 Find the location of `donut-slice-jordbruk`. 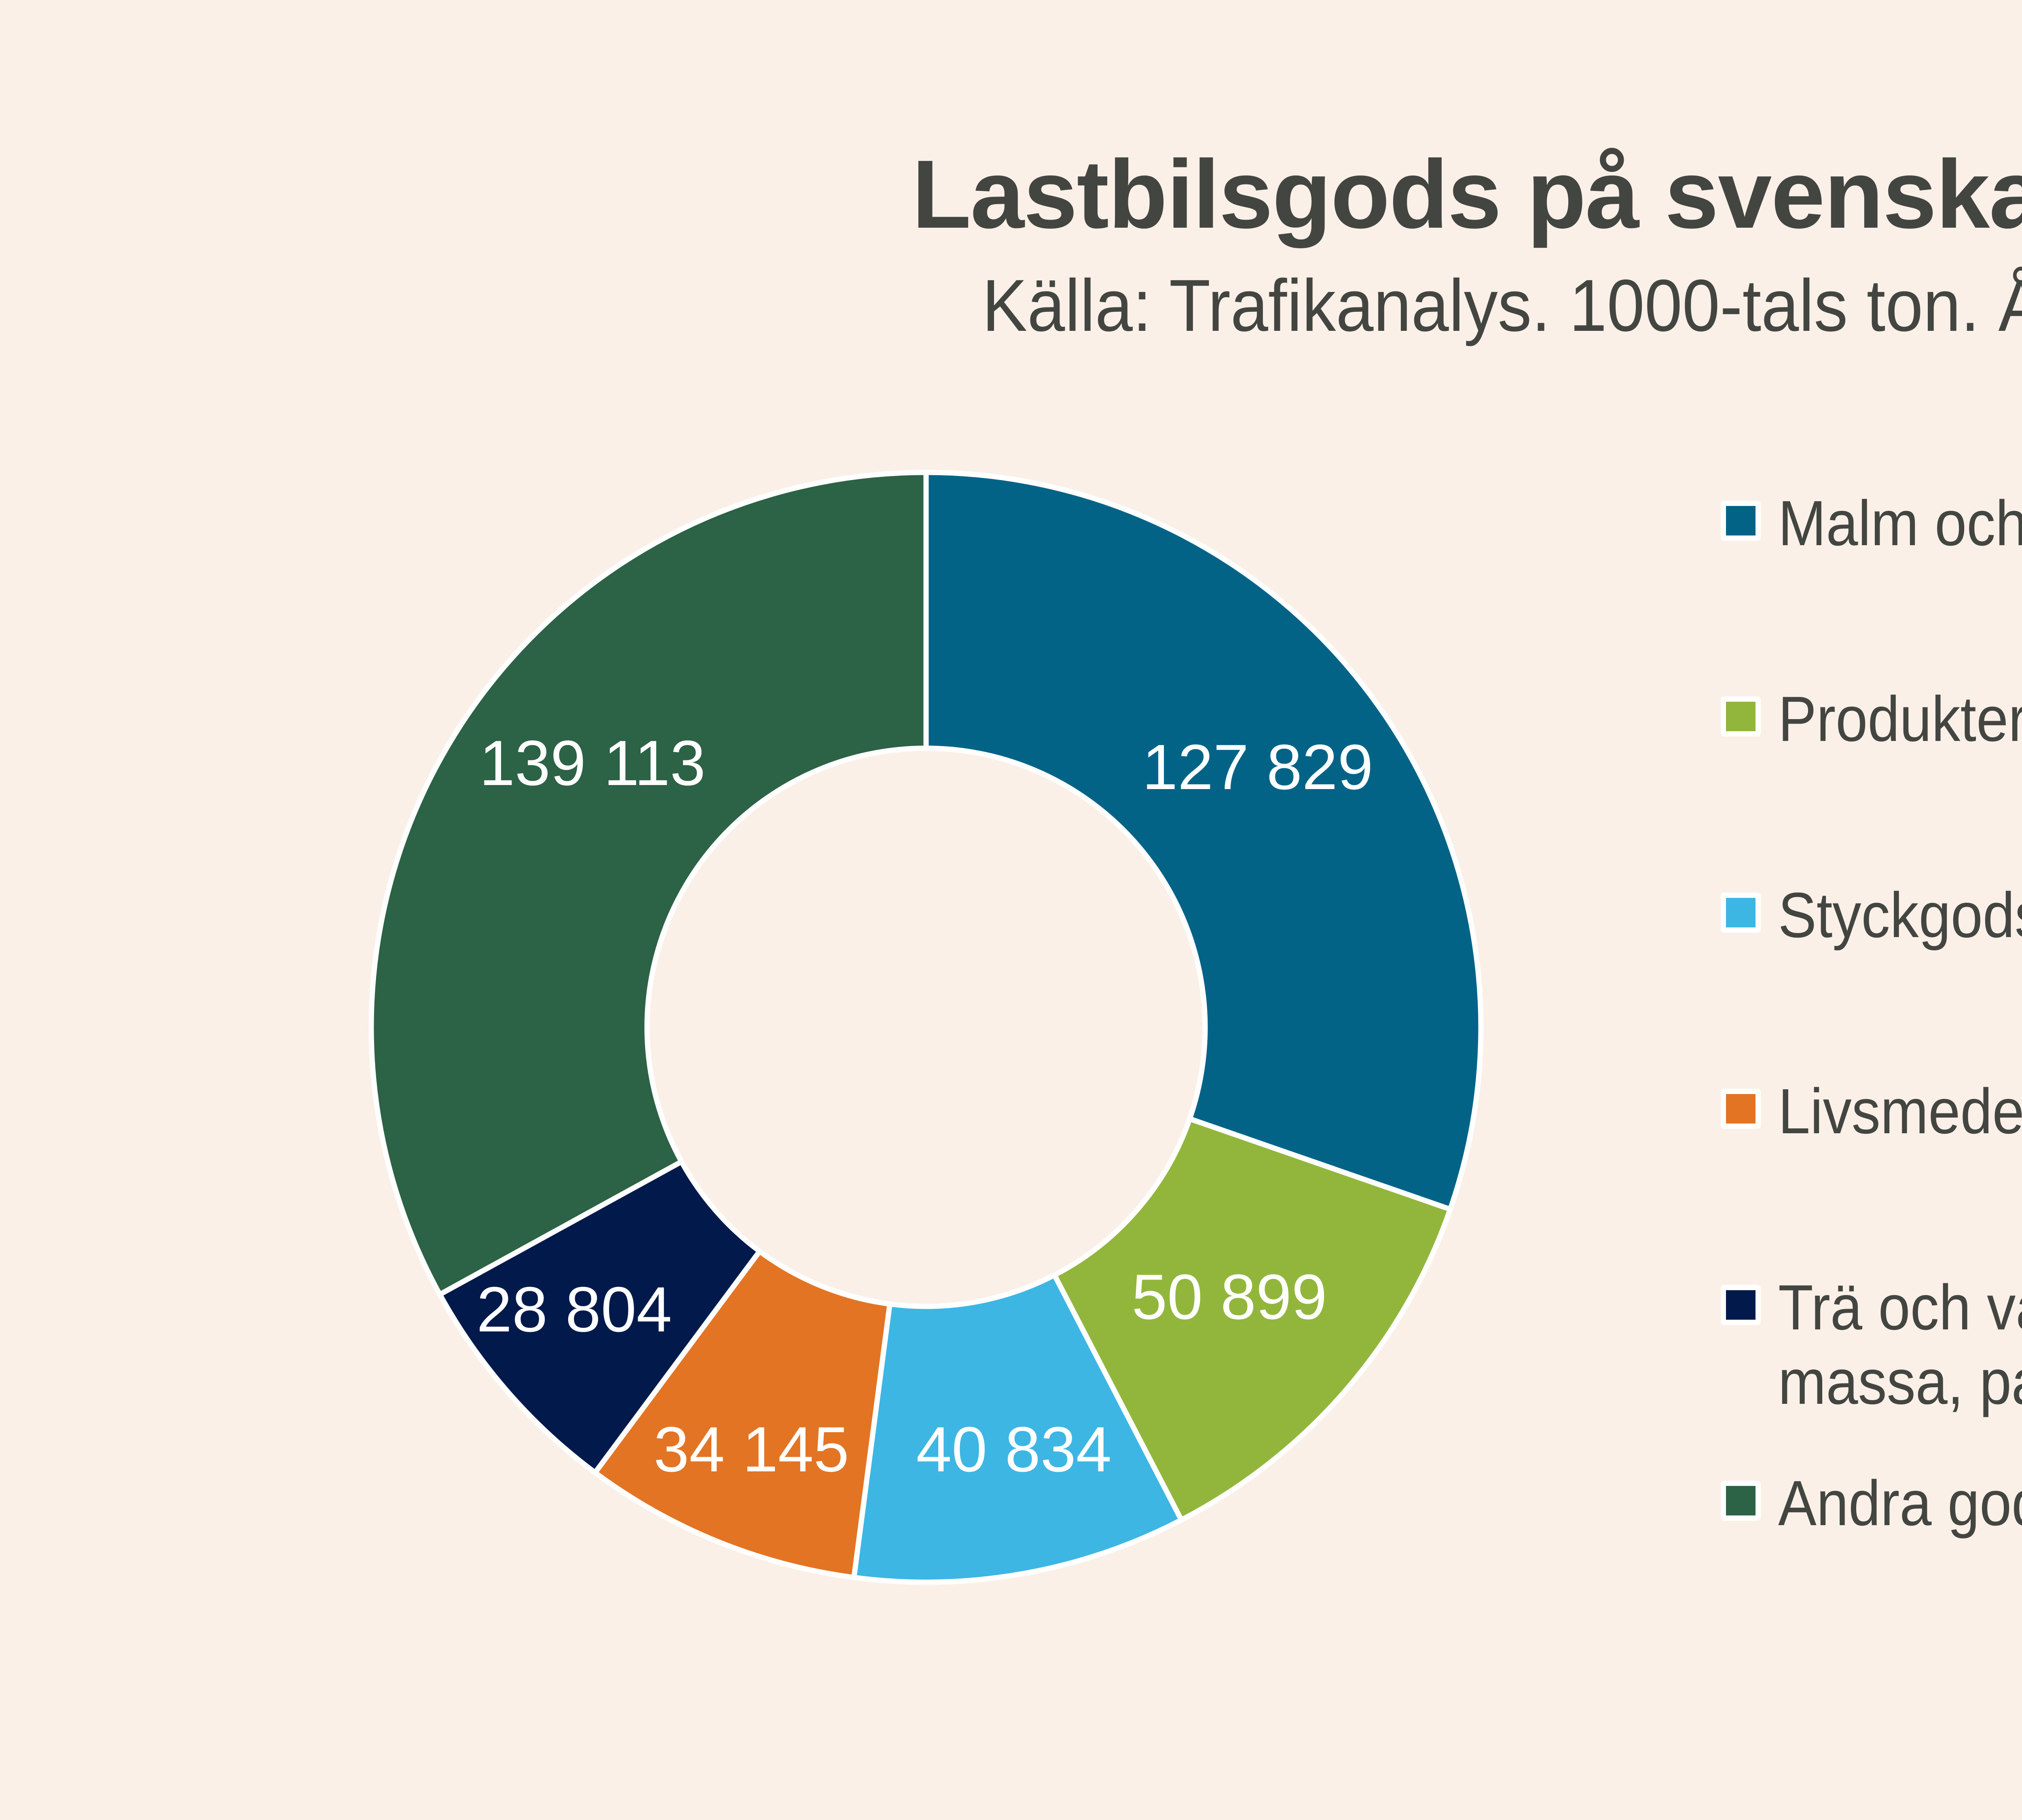

donut-slice-jordbruk is located at coordinates (1252, 1319).